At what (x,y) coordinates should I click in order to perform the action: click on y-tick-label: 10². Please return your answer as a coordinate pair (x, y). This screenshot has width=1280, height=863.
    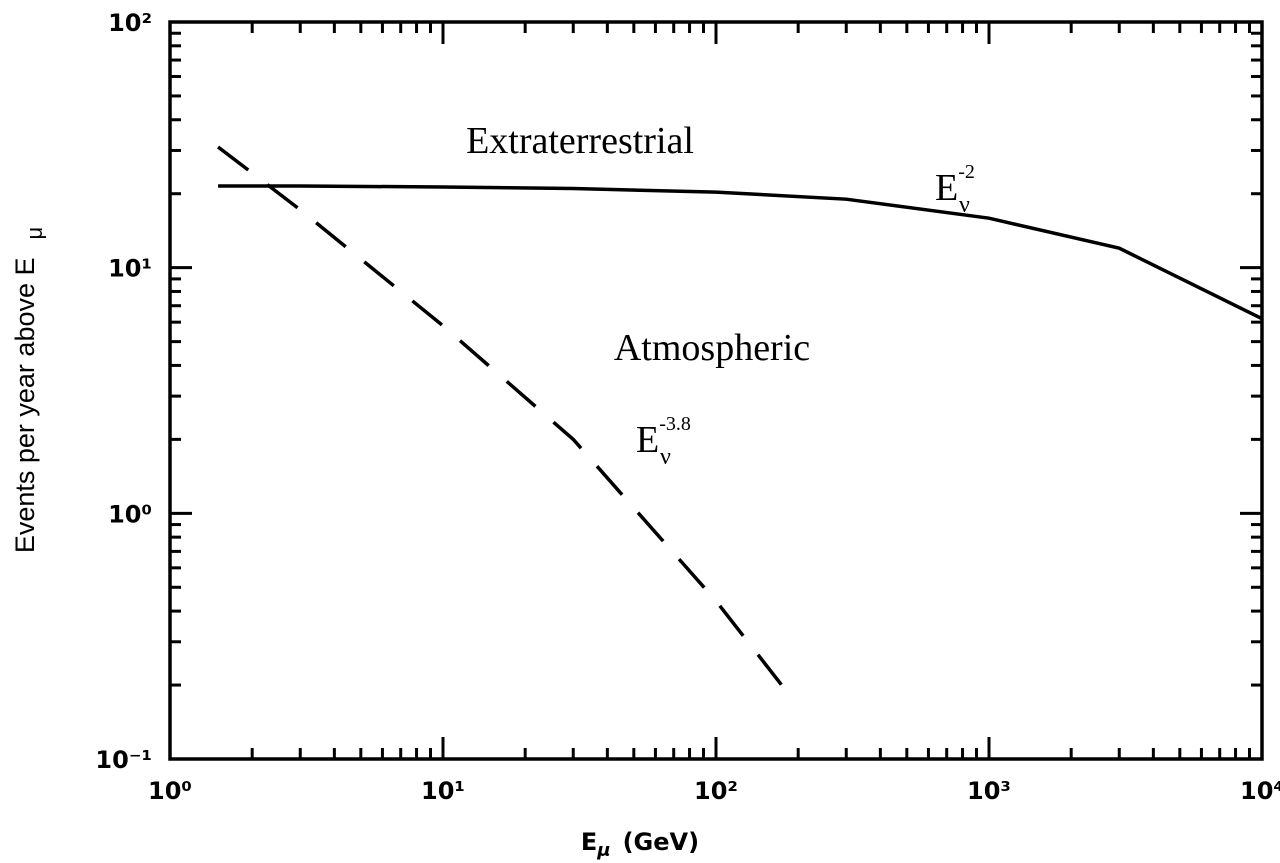
    Looking at the image, I should click on (130, 23).